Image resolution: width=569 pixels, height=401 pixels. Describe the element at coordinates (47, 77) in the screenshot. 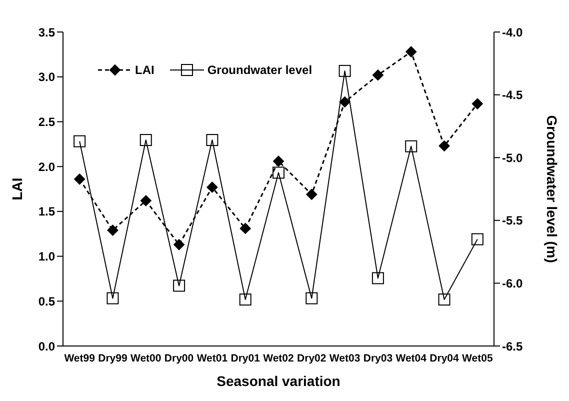

I see `y-tick-label: 3.0` at that location.